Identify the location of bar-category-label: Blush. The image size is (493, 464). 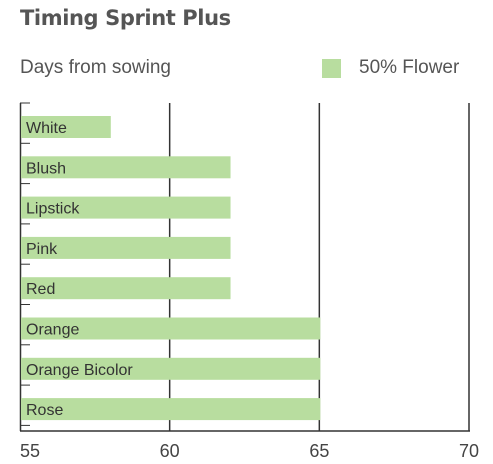
(46, 168).